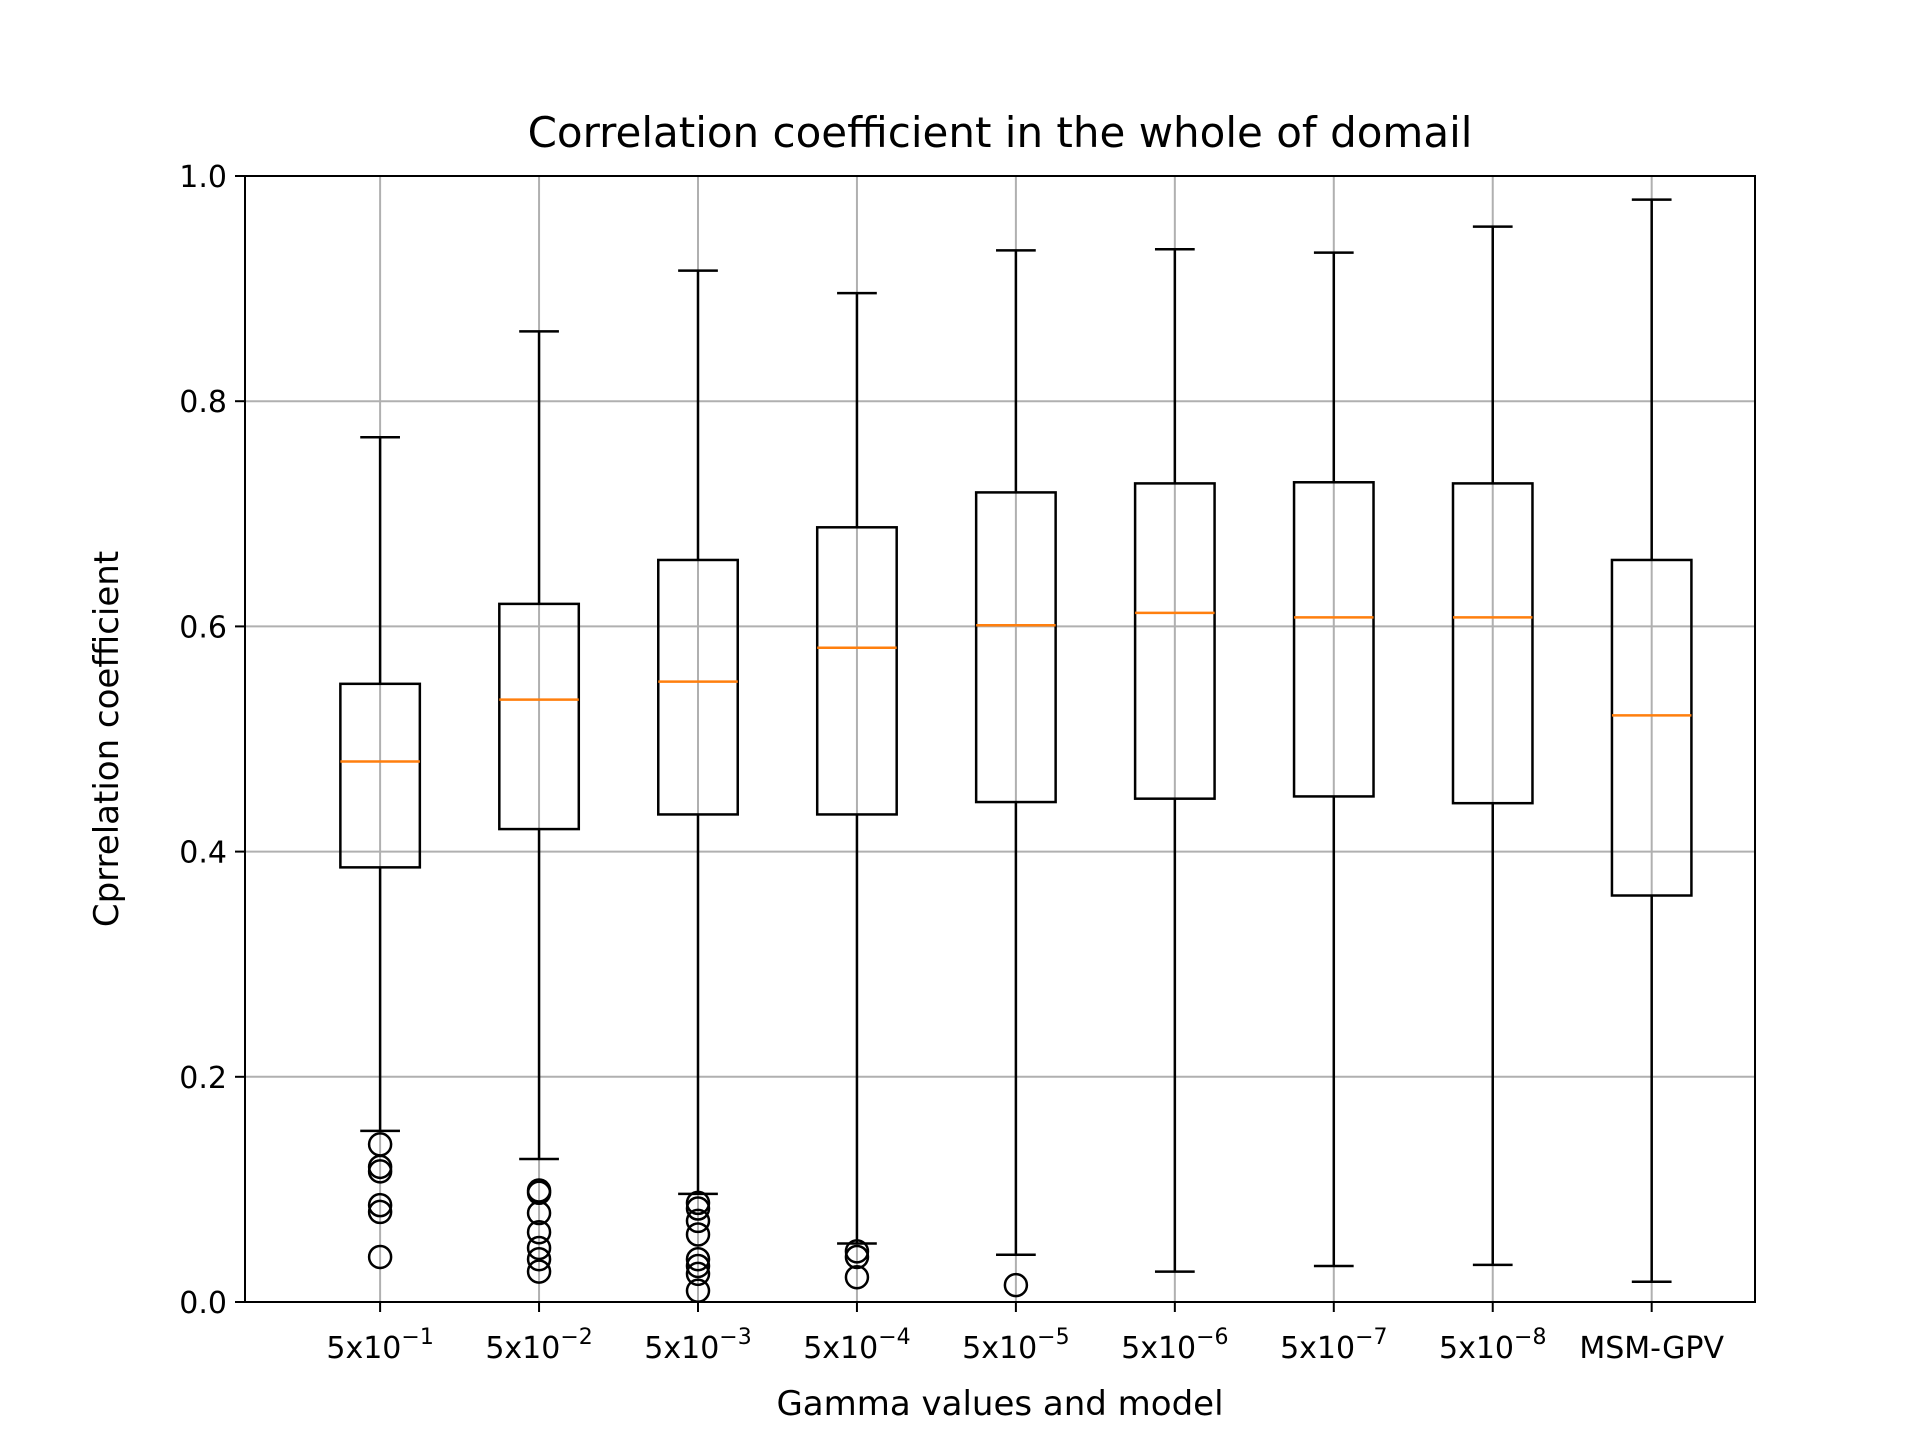 This screenshot has height=1440, width=1920. What do you see at coordinates (735, 1337) in the screenshot?
I see `x-tick-label-exponent: −3` at bounding box center [735, 1337].